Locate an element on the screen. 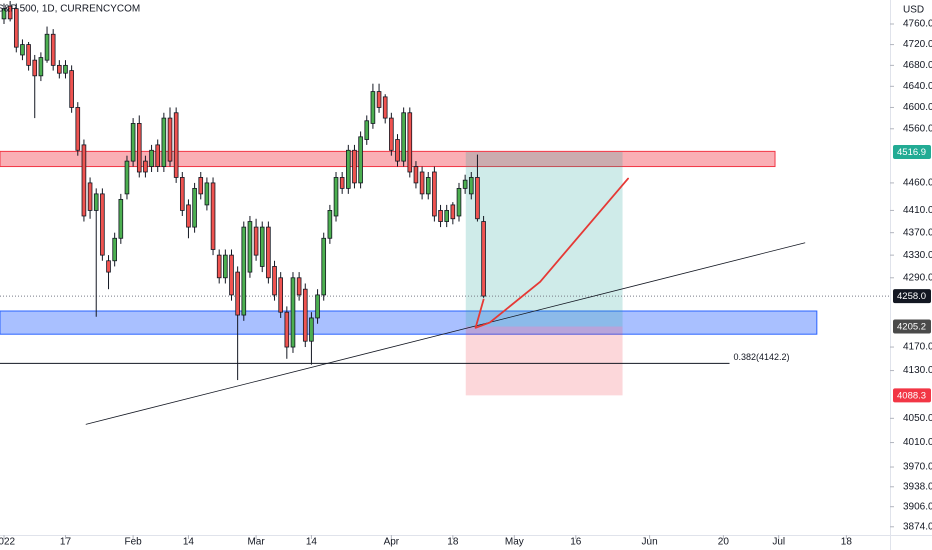  y-tick-label: 4600.0 is located at coordinates (917, 107).